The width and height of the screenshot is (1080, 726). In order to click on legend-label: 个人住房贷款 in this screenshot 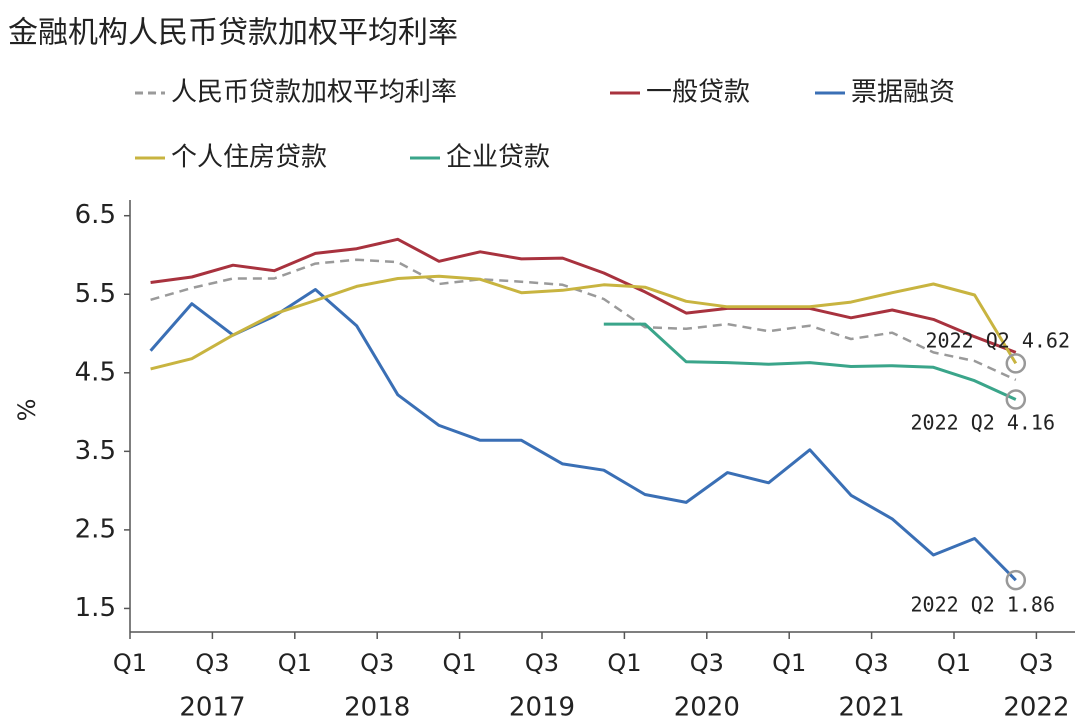, I will do `click(249, 158)`.